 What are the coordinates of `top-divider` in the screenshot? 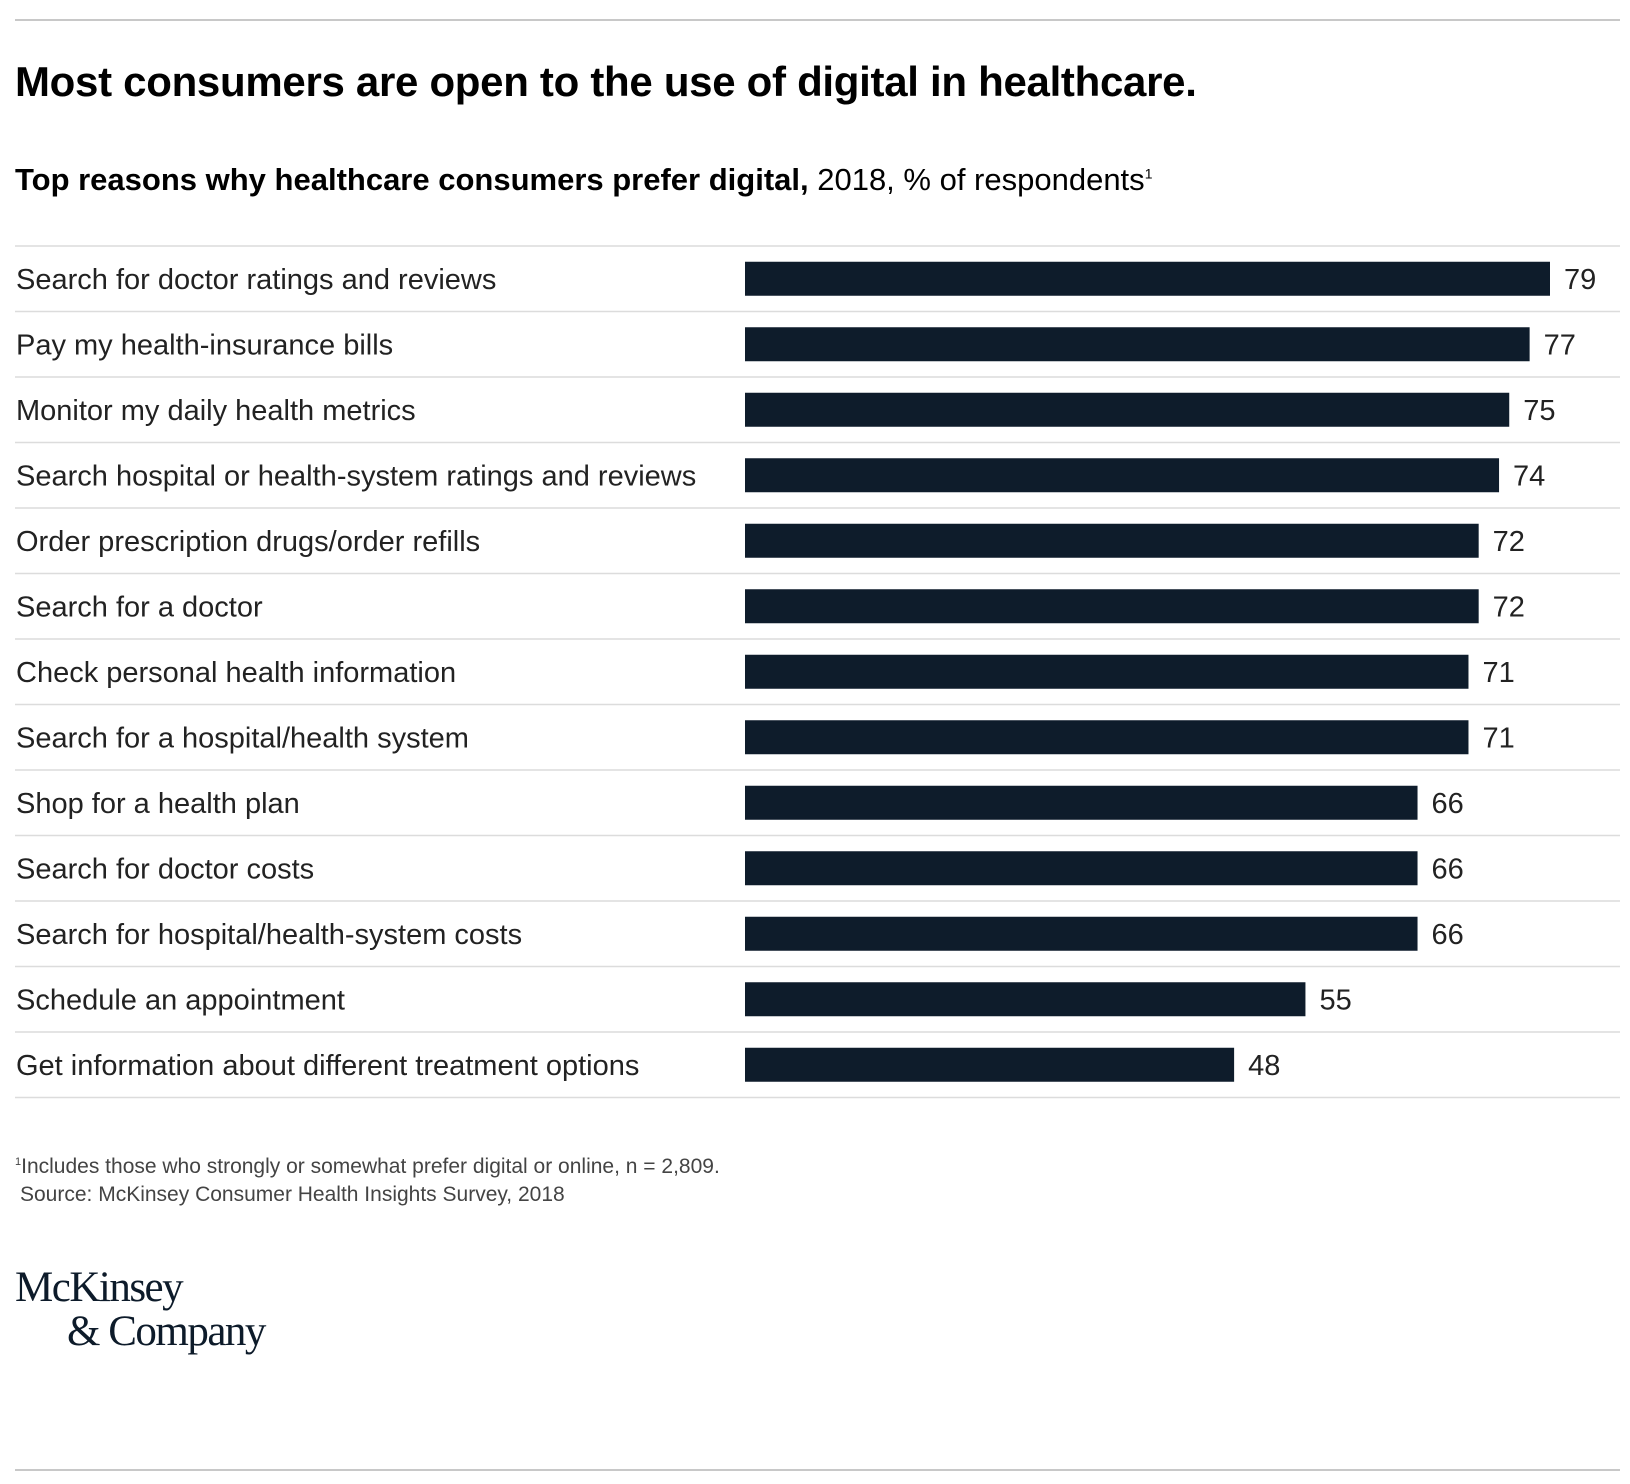 It's located at (817, 20).